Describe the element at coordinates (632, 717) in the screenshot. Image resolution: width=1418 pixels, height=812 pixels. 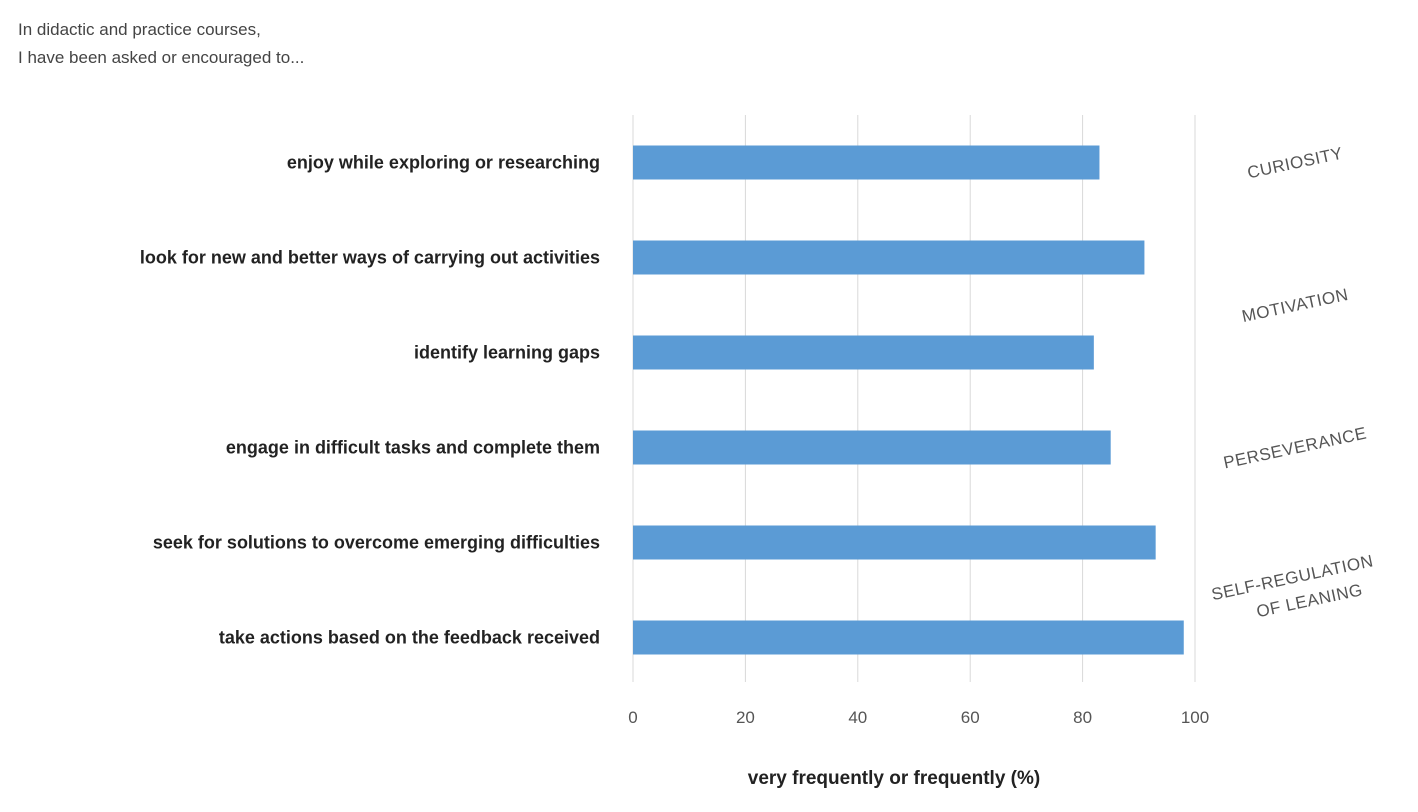
I see `x-tick-label: 0` at that location.